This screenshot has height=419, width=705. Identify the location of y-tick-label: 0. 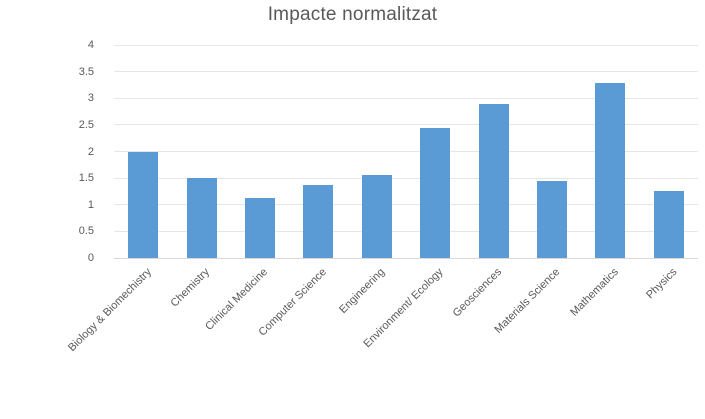
(90, 258).